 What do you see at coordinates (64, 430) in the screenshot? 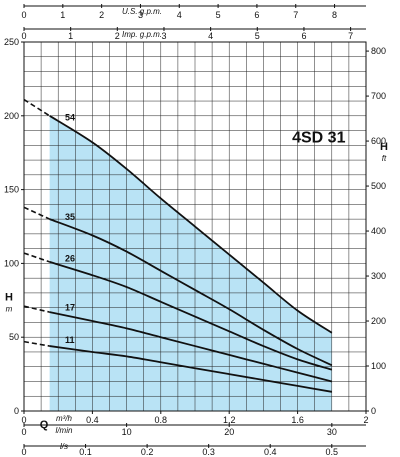
I see `secondary-axis-unit: l/min` at bounding box center [64, 430].